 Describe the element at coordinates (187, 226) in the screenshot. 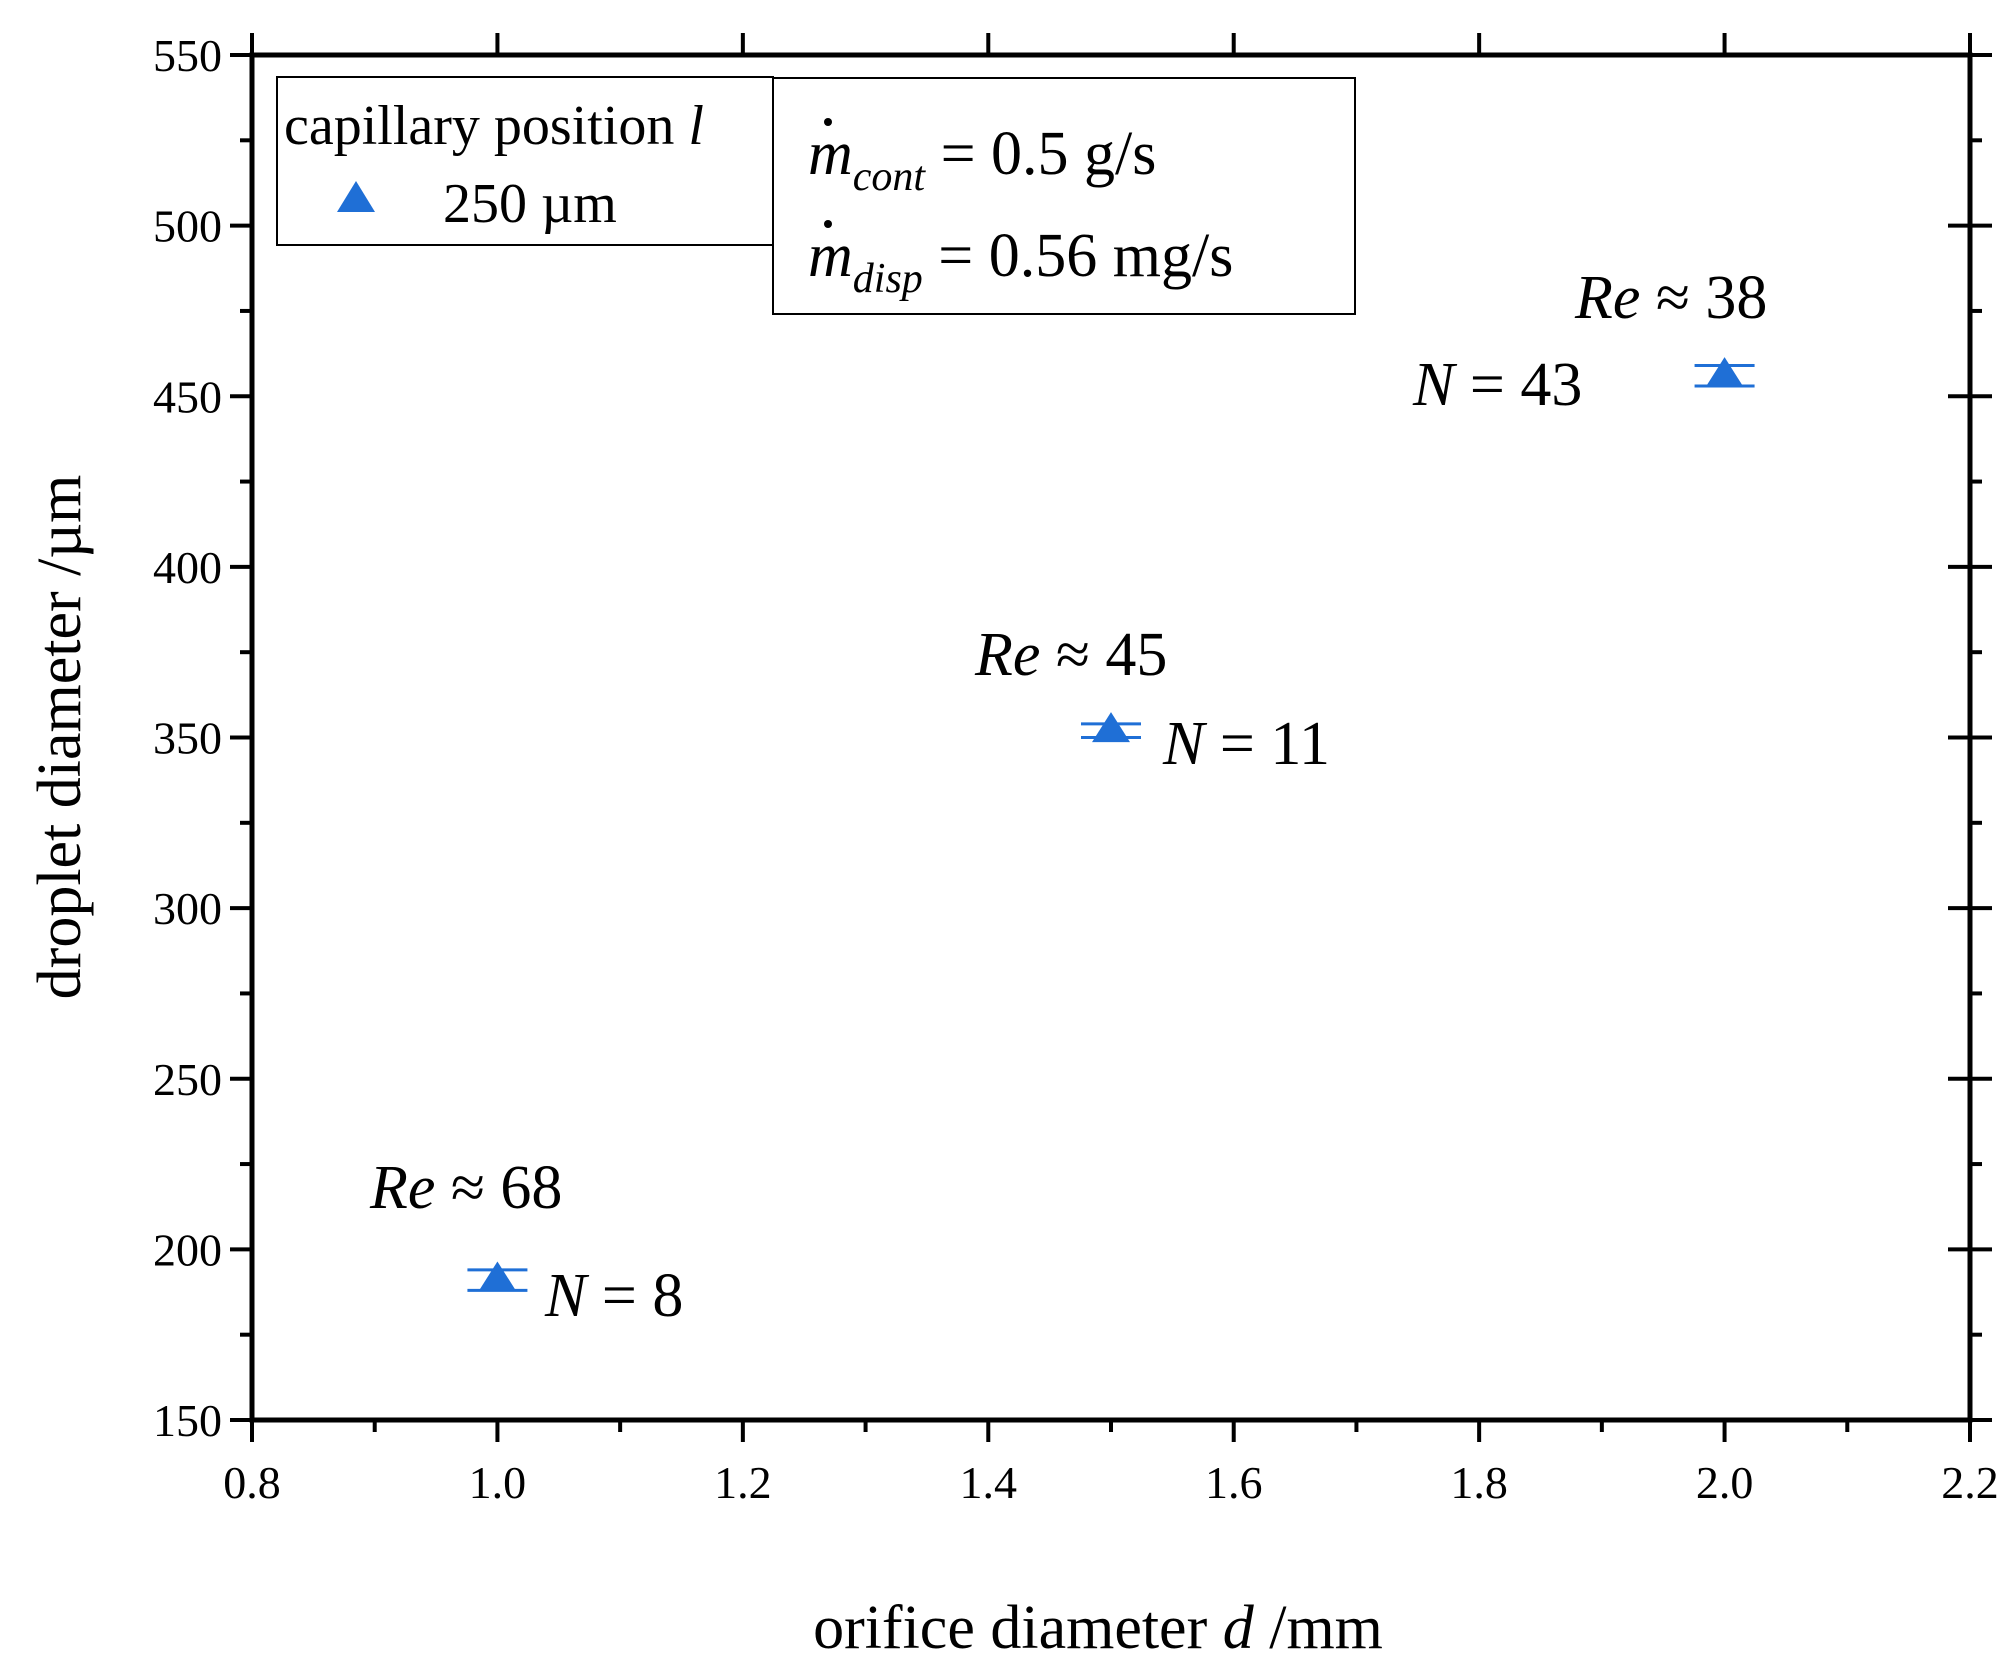

I see `y-tick-label: 500` at that location.